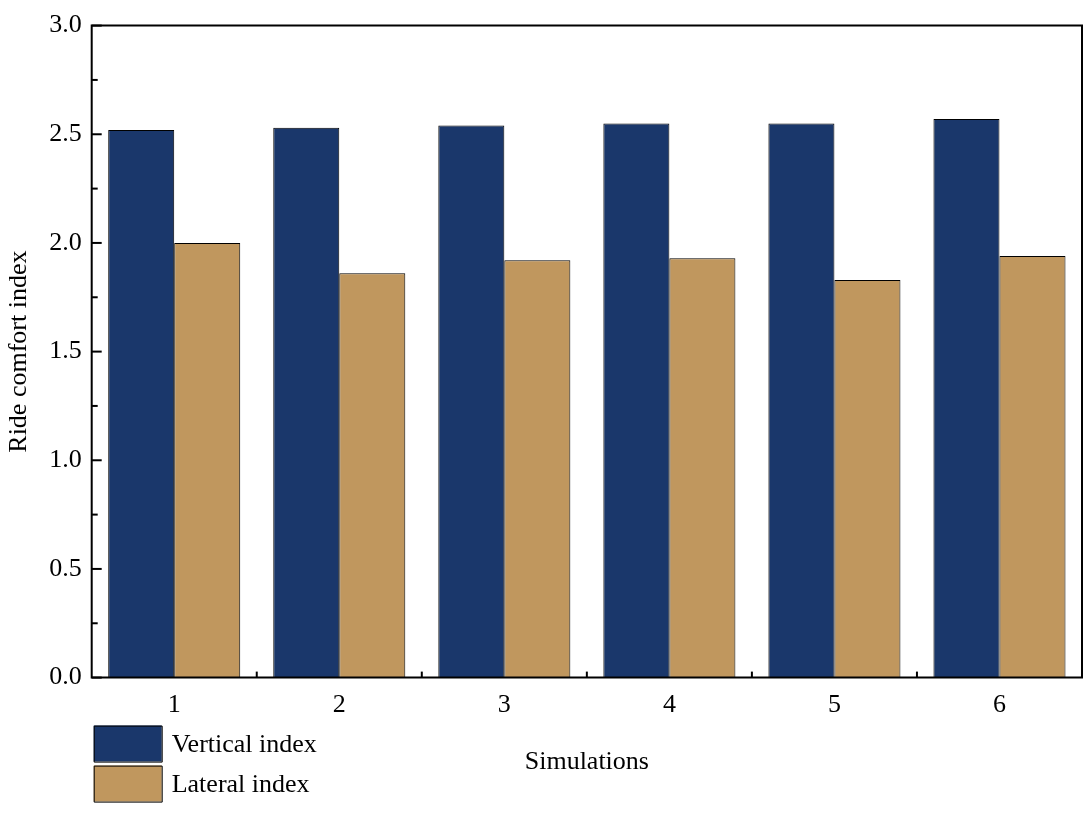 This screenshot has height=822, width=1083. What do you see at coordinates (244, 744) in the screenshot?
I see `legend-label: Vertical index` at bounding box center [244, 744].